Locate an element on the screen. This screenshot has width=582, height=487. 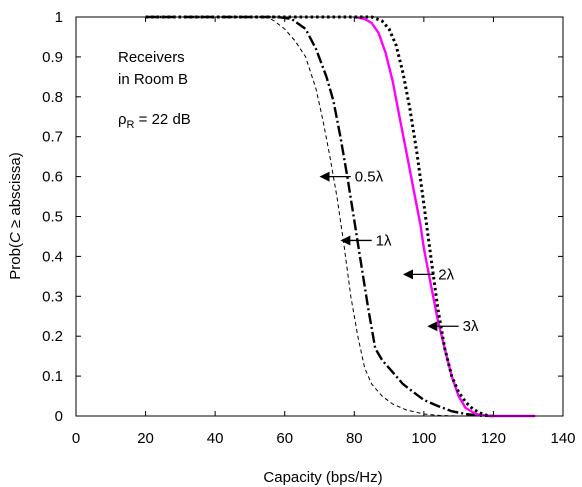
y-tick-label-5: 0.5 is located at coordinates (52, 217).